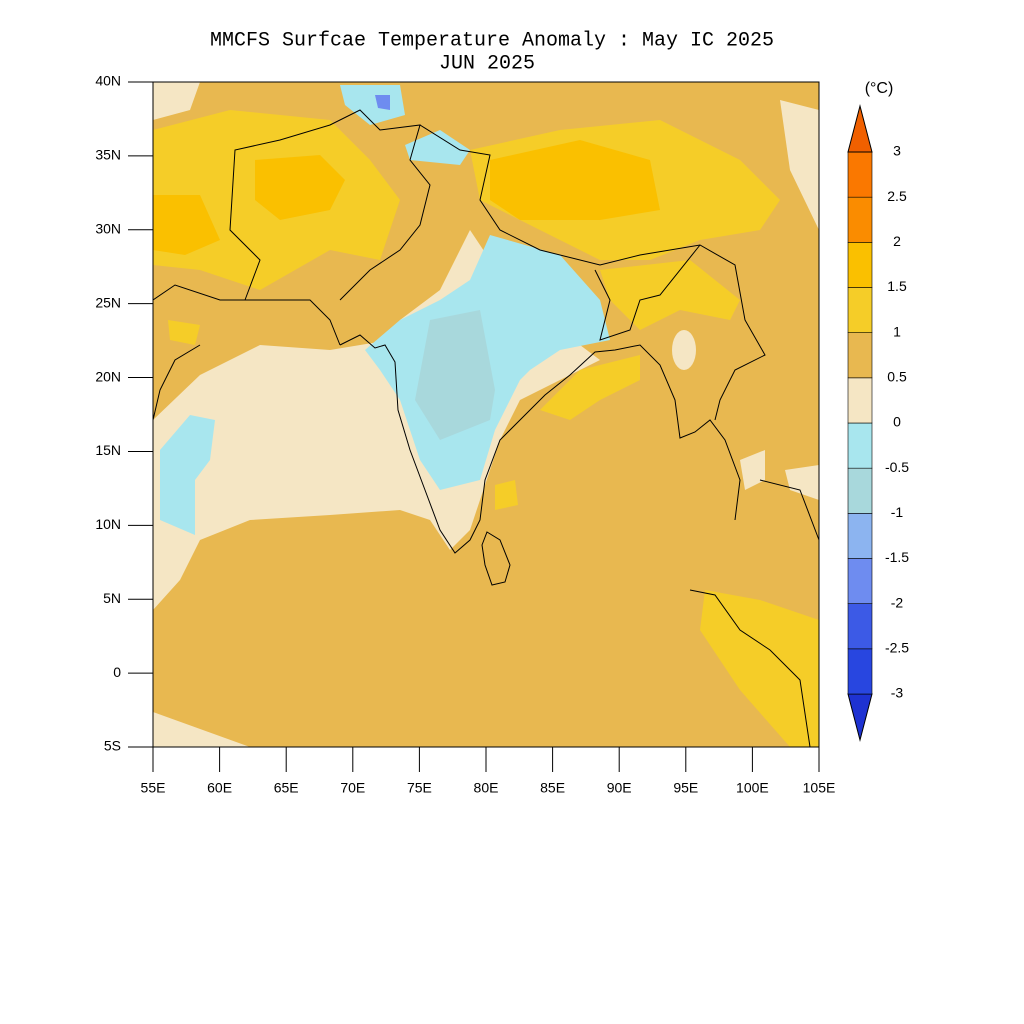 The height and width of the screenshot is (1024, 1024). I want to click on x-tick-label: 95E, so click(685, 788).